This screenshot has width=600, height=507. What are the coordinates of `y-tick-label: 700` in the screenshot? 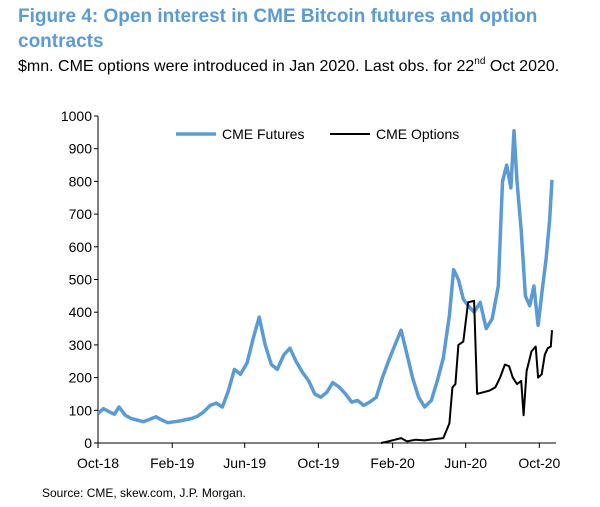 It's located at (81, 214).